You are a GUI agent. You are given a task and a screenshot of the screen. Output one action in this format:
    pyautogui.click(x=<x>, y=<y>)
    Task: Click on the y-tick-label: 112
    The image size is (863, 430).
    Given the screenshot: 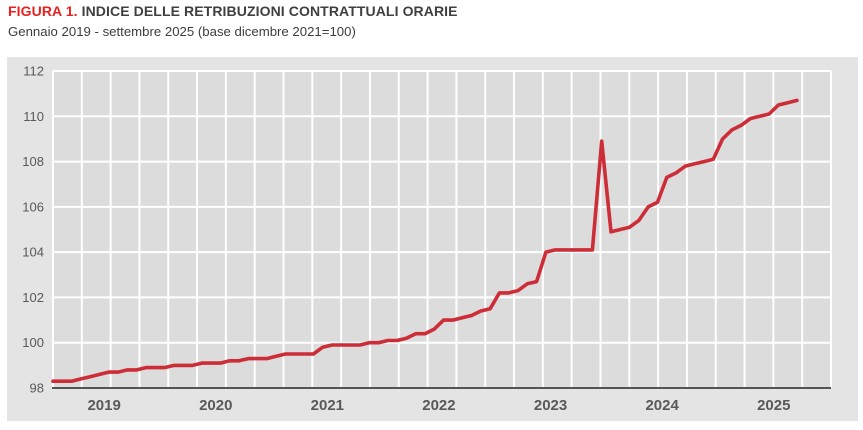 What is the action you would take?
    pyautogui.click(x=33, y=71)
    